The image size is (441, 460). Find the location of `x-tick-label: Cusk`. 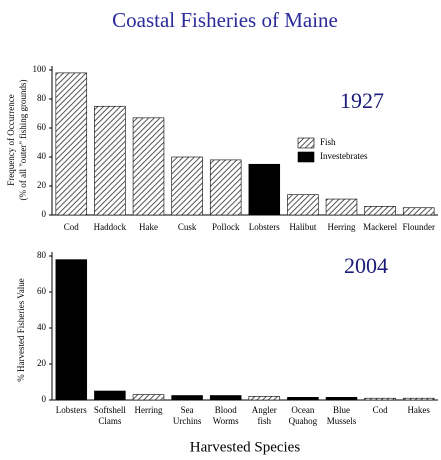

x-tick-label: Cusk is located at coordinates (187, 227).